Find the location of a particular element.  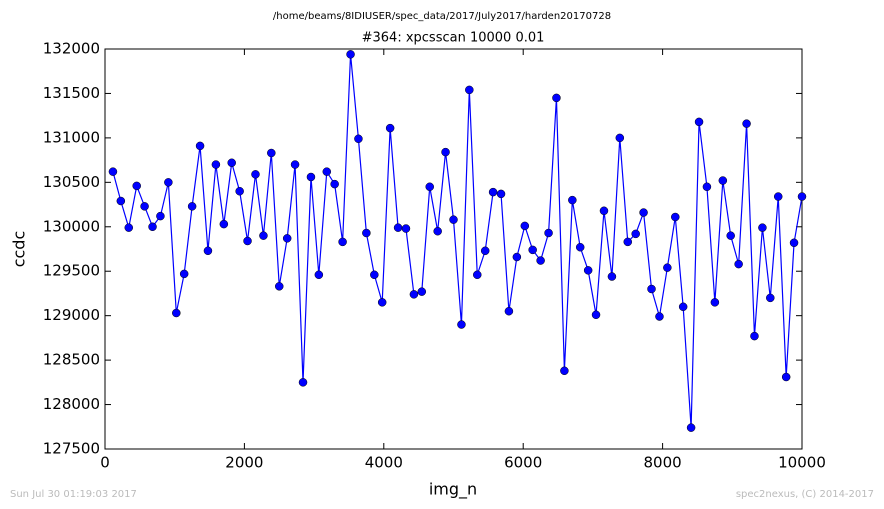

y-tick-label: 131000 is located at coordinates (71, 137).